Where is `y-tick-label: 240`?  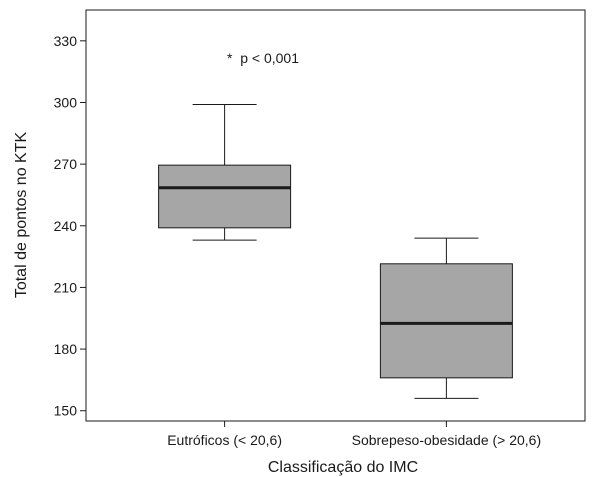
y-tick-label: 240 is located at coordinates (66, 226).